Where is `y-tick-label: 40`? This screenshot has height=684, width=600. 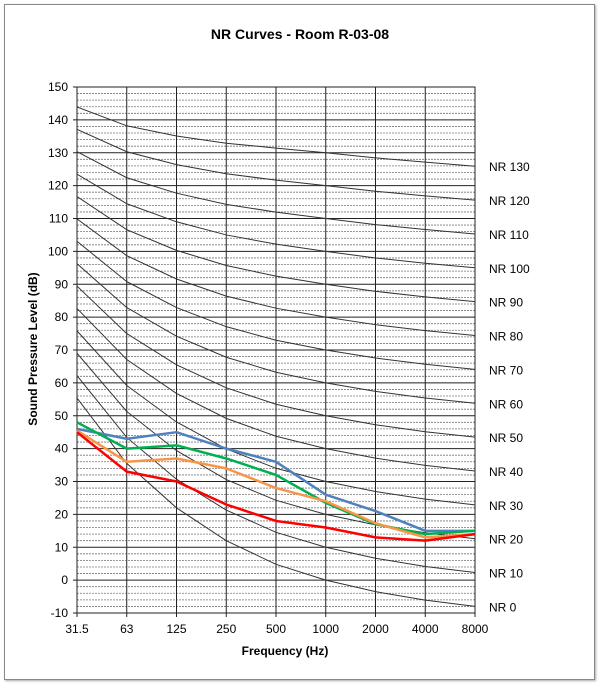
y-tick-label: 40 is located at coordinates (62, 449).